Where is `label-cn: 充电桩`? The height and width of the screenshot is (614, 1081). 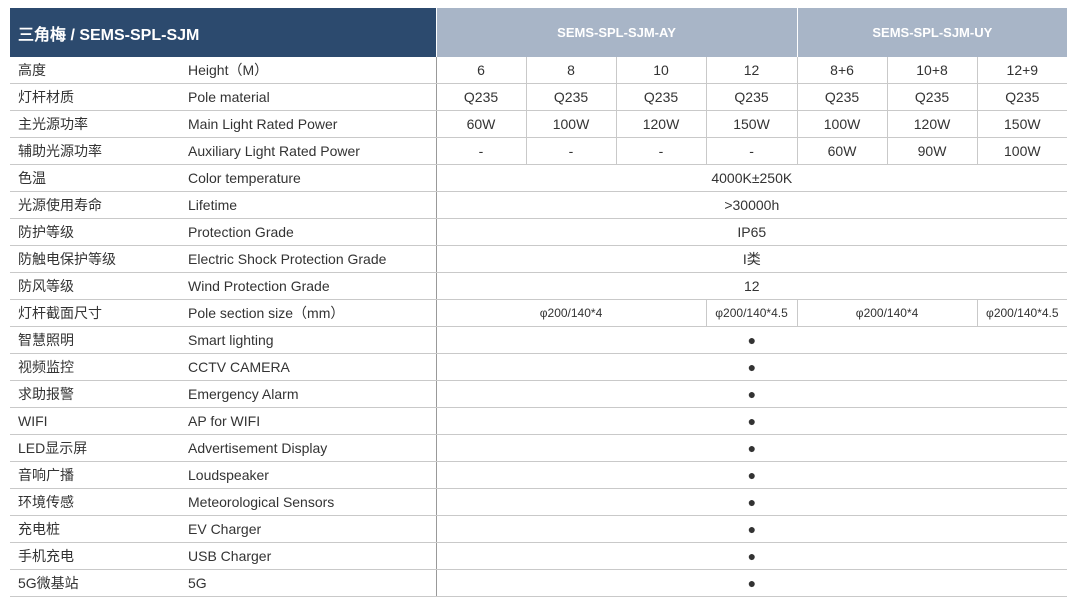 label-cn: 充电桩 is located at coordinates (97, 529).